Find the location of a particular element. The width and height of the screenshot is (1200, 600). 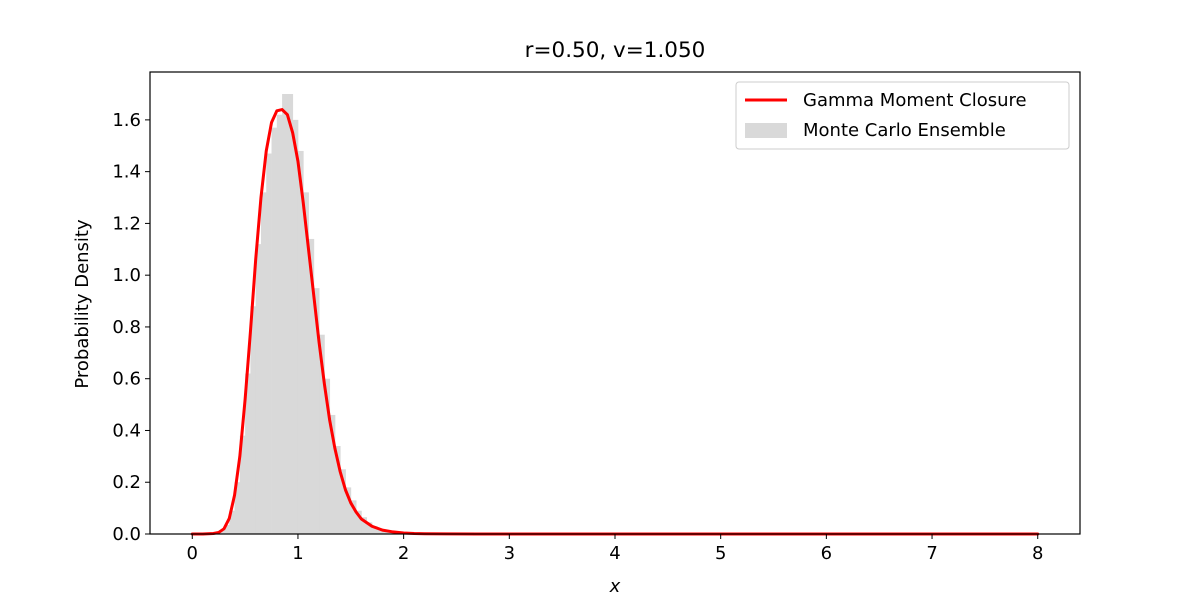

x-tick-label: 4 is located at coordinates (614, 553).